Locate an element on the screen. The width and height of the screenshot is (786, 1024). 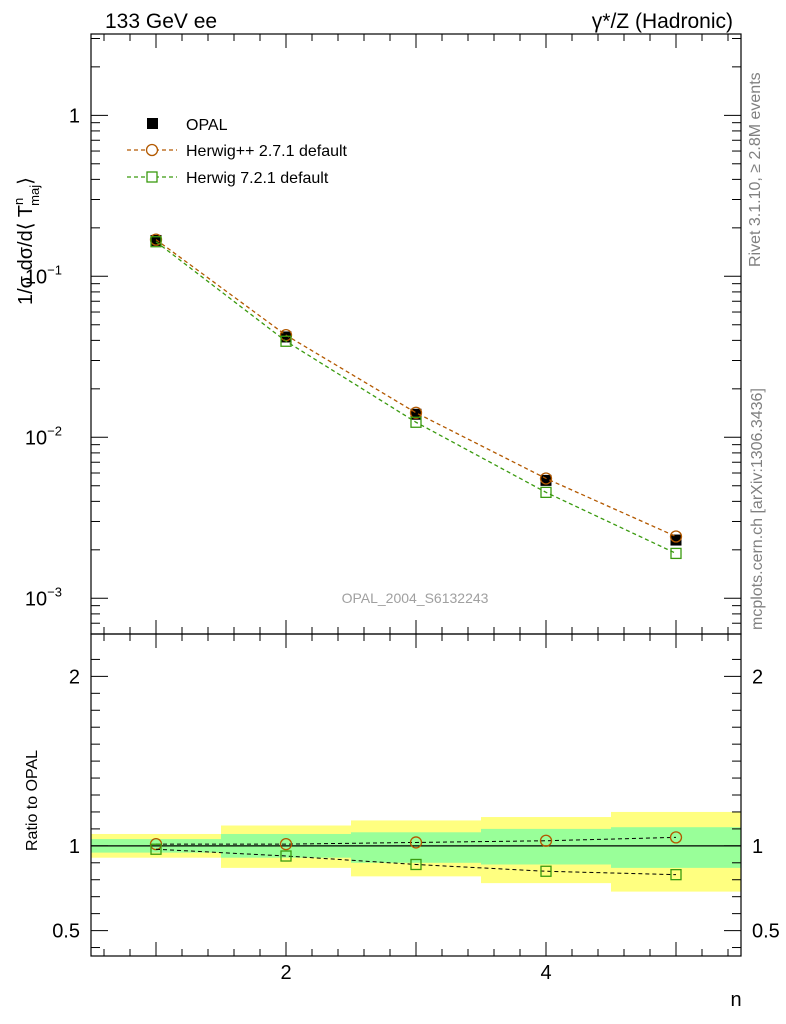
ratio-y-axis-title: Ratio to OPAL is located at coordinates (32, 800).